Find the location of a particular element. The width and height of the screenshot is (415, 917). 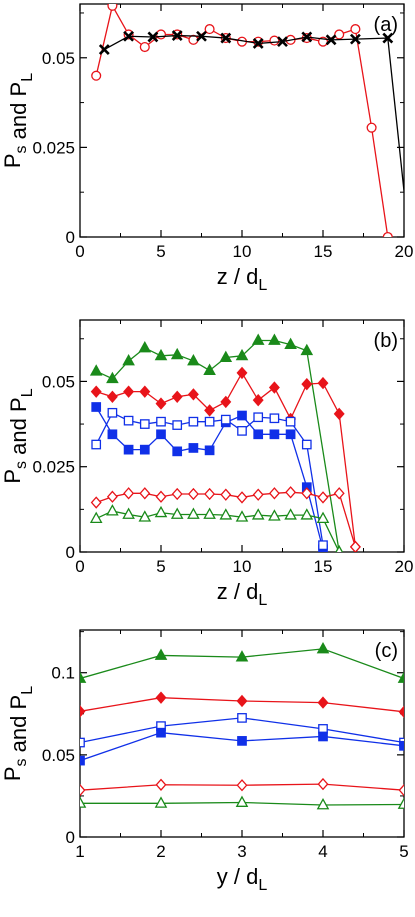

x-tick-label: 2 is located at coordinates (160, 851).